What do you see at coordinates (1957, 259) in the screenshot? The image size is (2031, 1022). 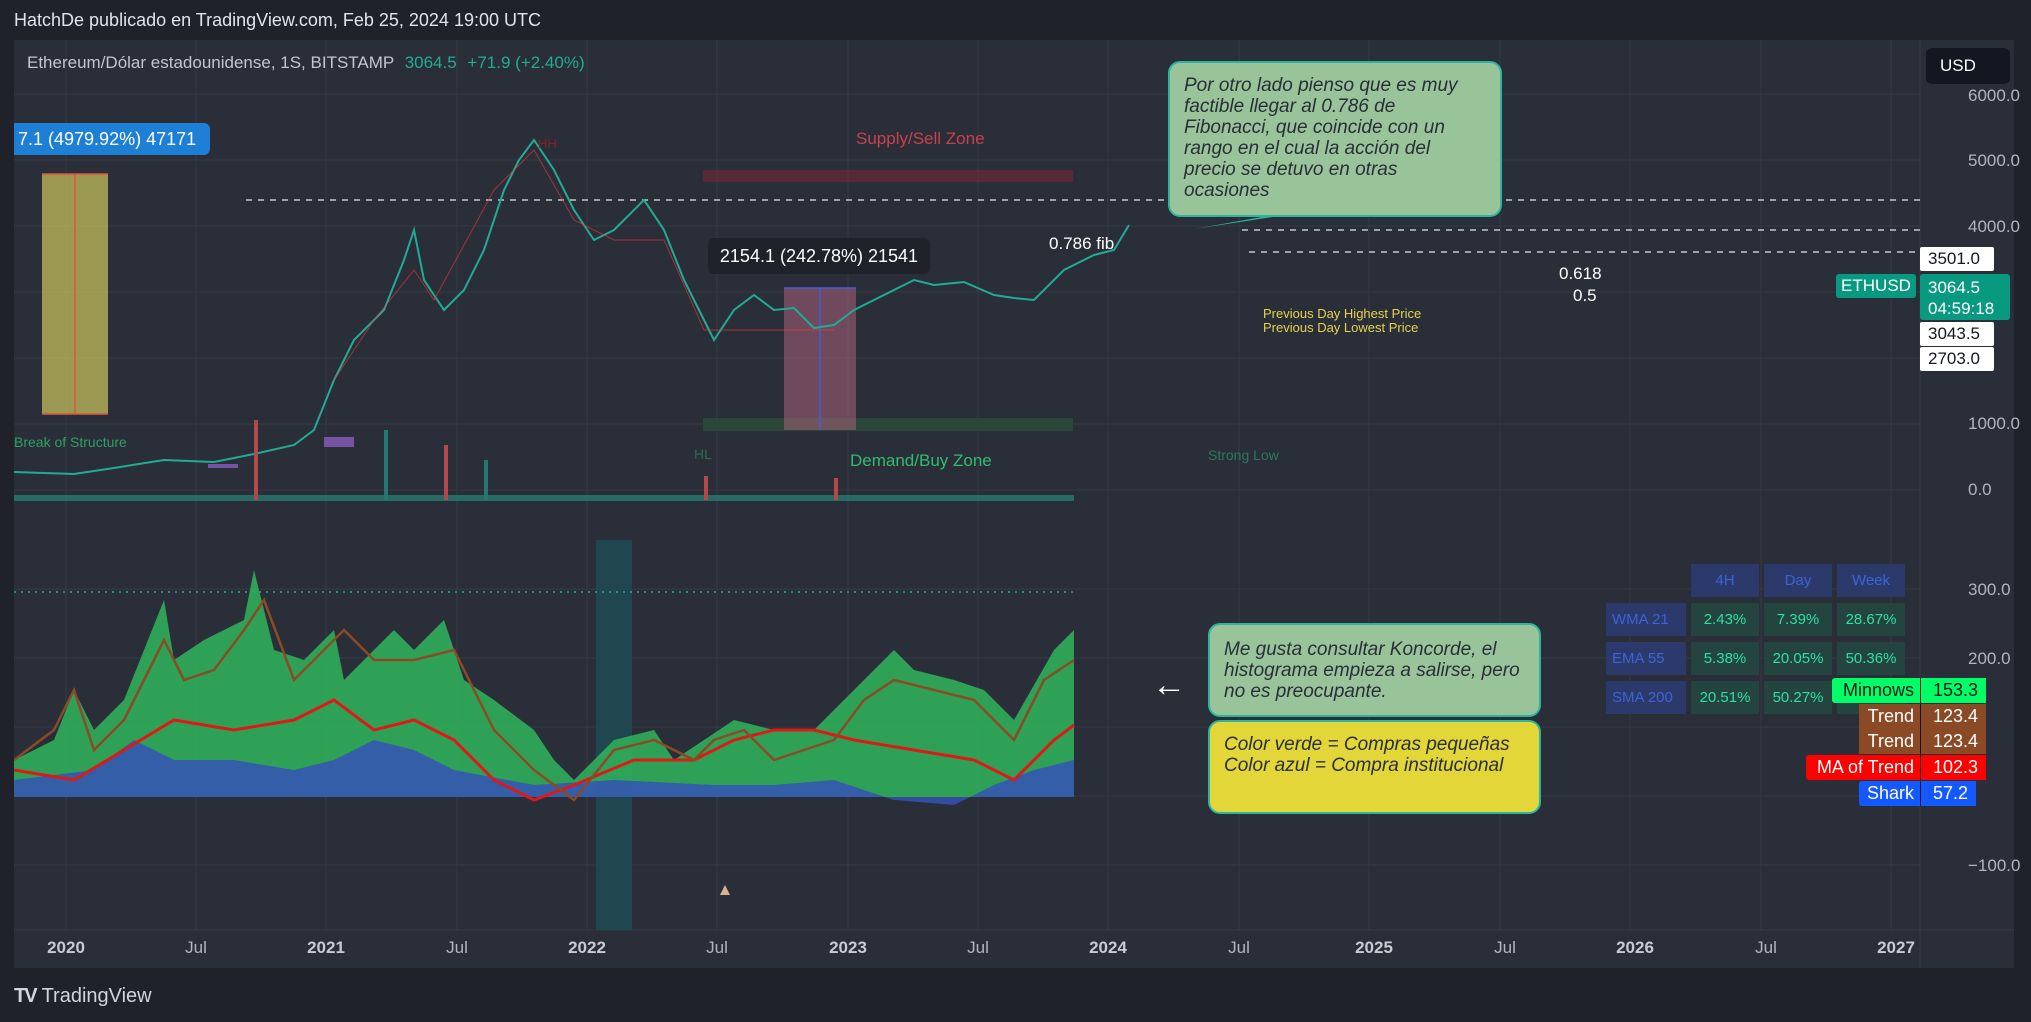 I see `fib-0786-price-tag: 3501.0` at bounding box center [1957, 259].